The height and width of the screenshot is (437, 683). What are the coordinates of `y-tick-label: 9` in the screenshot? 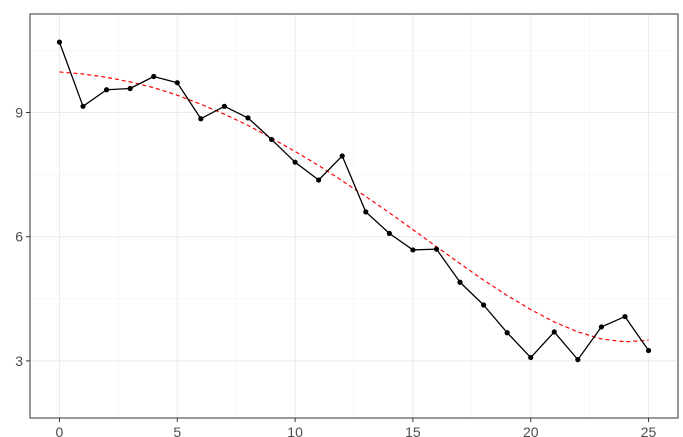 It's located at (19, 113).